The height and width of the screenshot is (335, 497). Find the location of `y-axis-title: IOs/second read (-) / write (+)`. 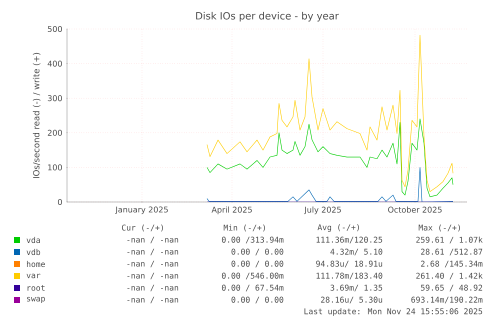

y-axis-title: IOs/second read (-) / write (+) is located at coordinates (36, 115).